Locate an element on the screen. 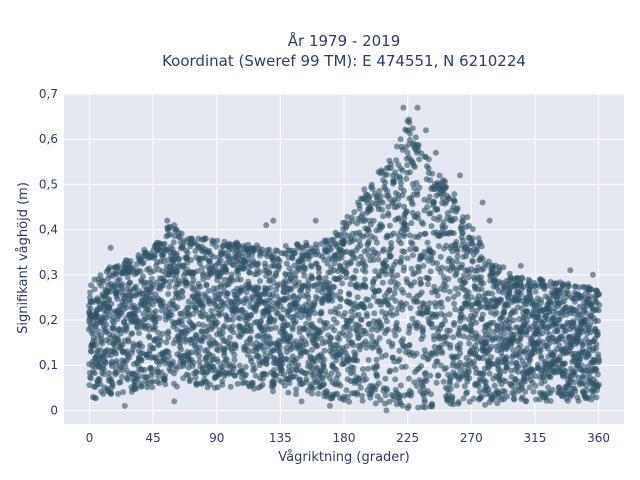 The image size is (640, 480). x-tick-label: 45 is located at coordinates (152, 438).